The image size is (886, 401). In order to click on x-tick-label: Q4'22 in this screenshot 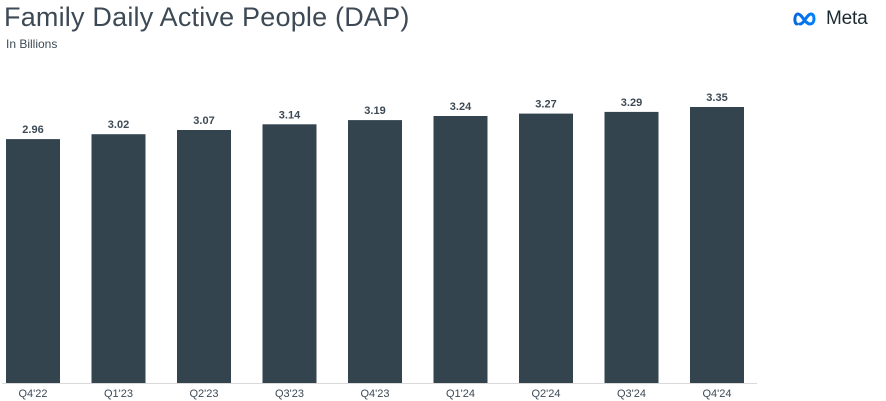, I will do `click(32, 394)`.